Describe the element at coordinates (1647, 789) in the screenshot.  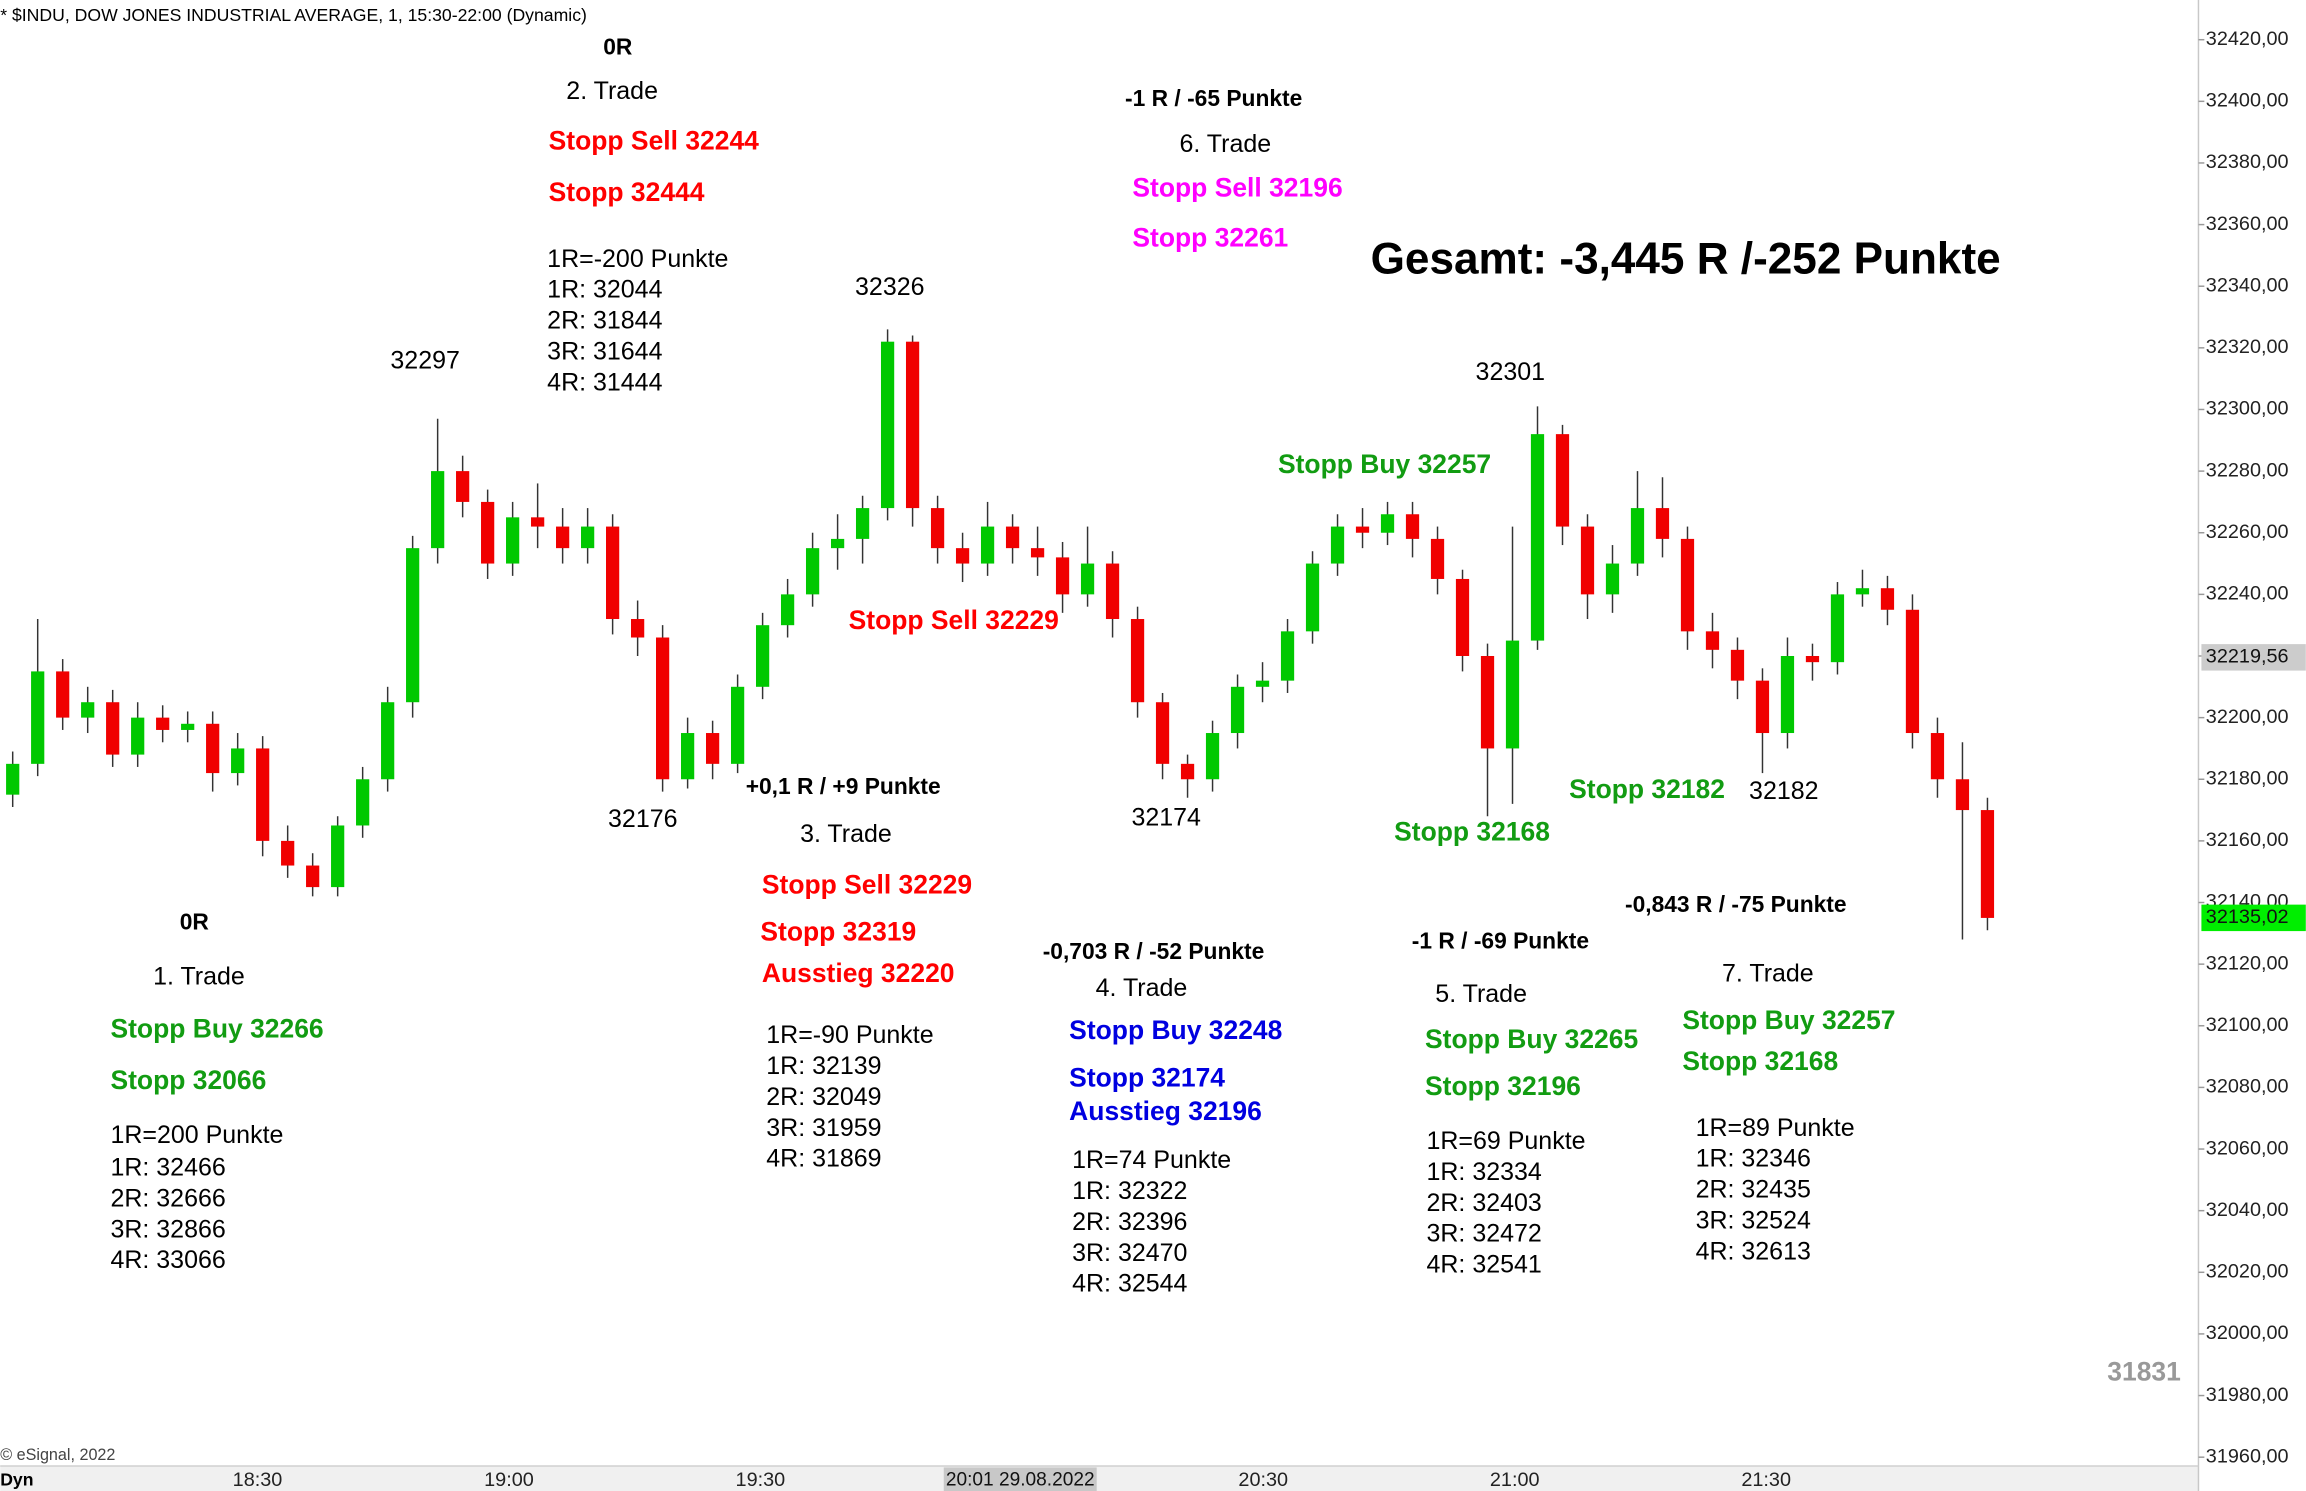
I see `annotation: Stopp 32182` at that location.